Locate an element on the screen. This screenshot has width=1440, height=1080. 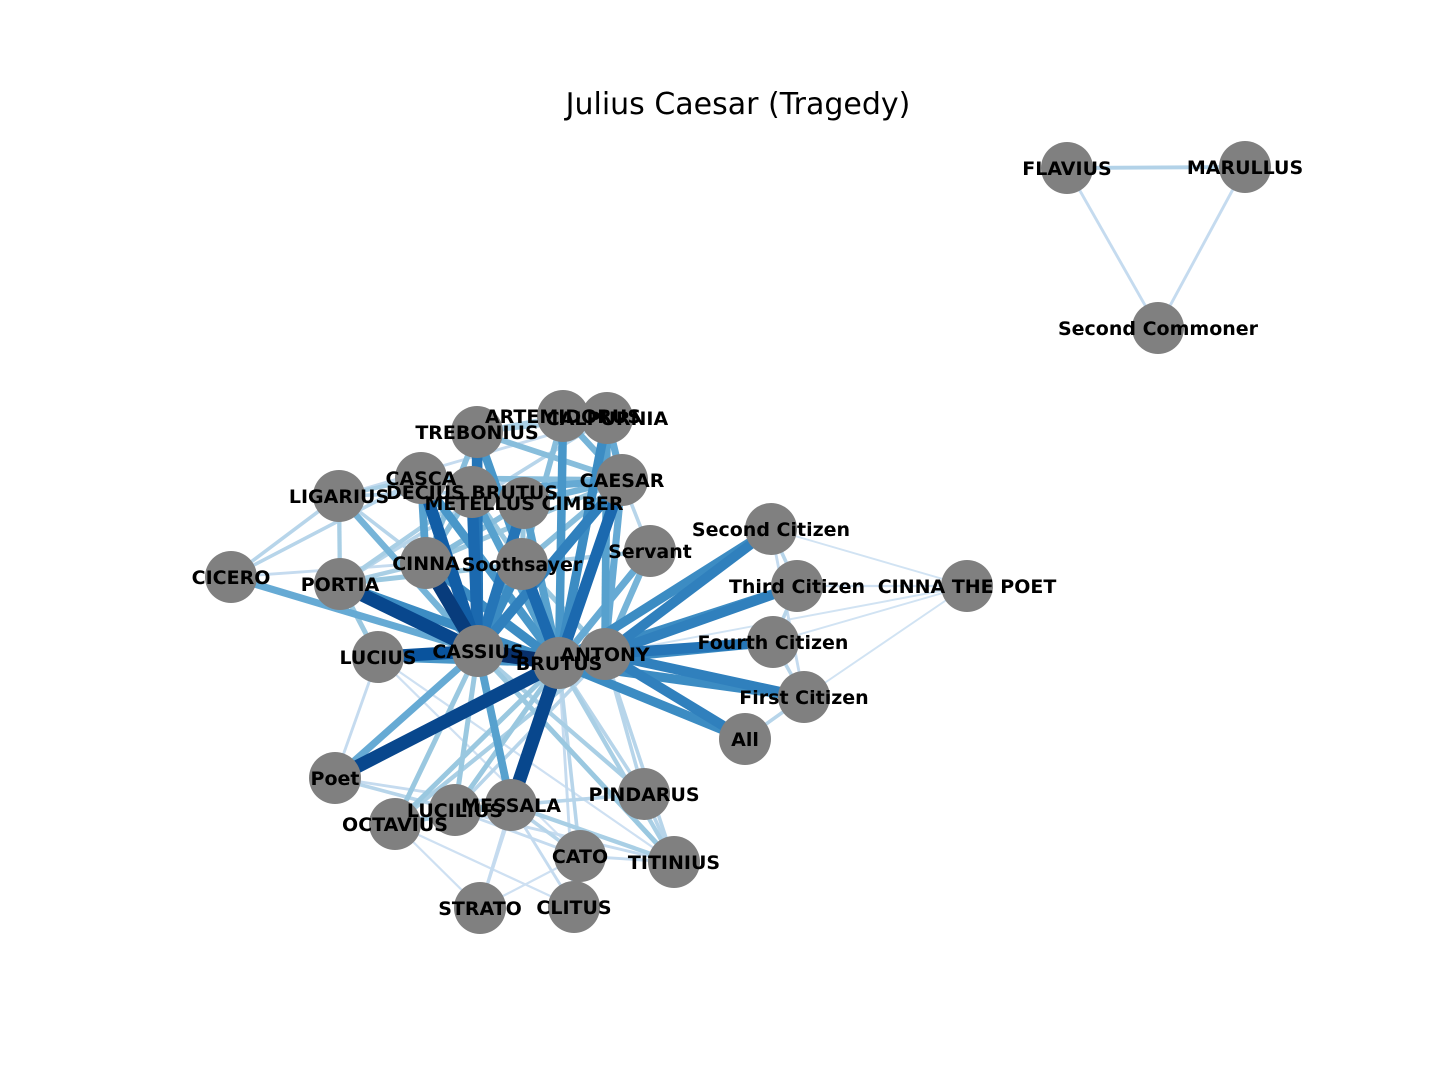
edge-brutus-titinius is located at coordinates (616, 762).